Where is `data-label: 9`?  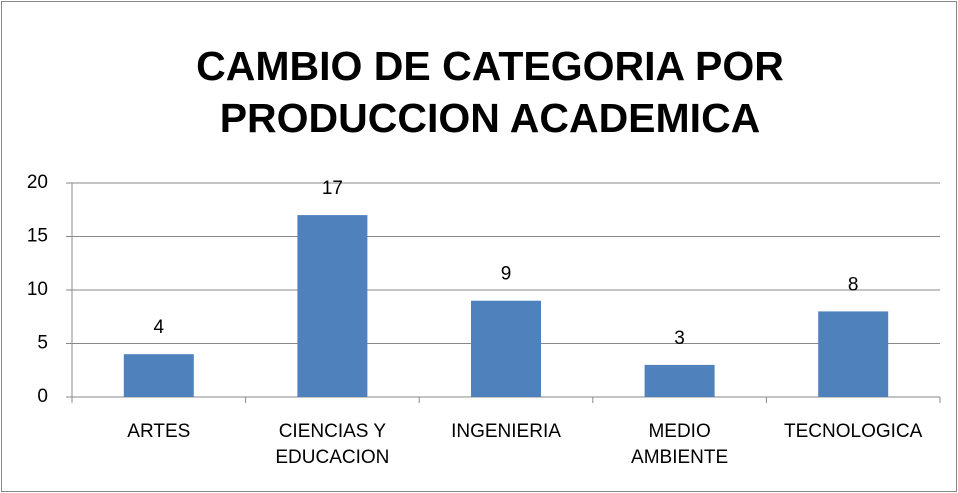 data-label: 9 is located at coordinates (506, 274).